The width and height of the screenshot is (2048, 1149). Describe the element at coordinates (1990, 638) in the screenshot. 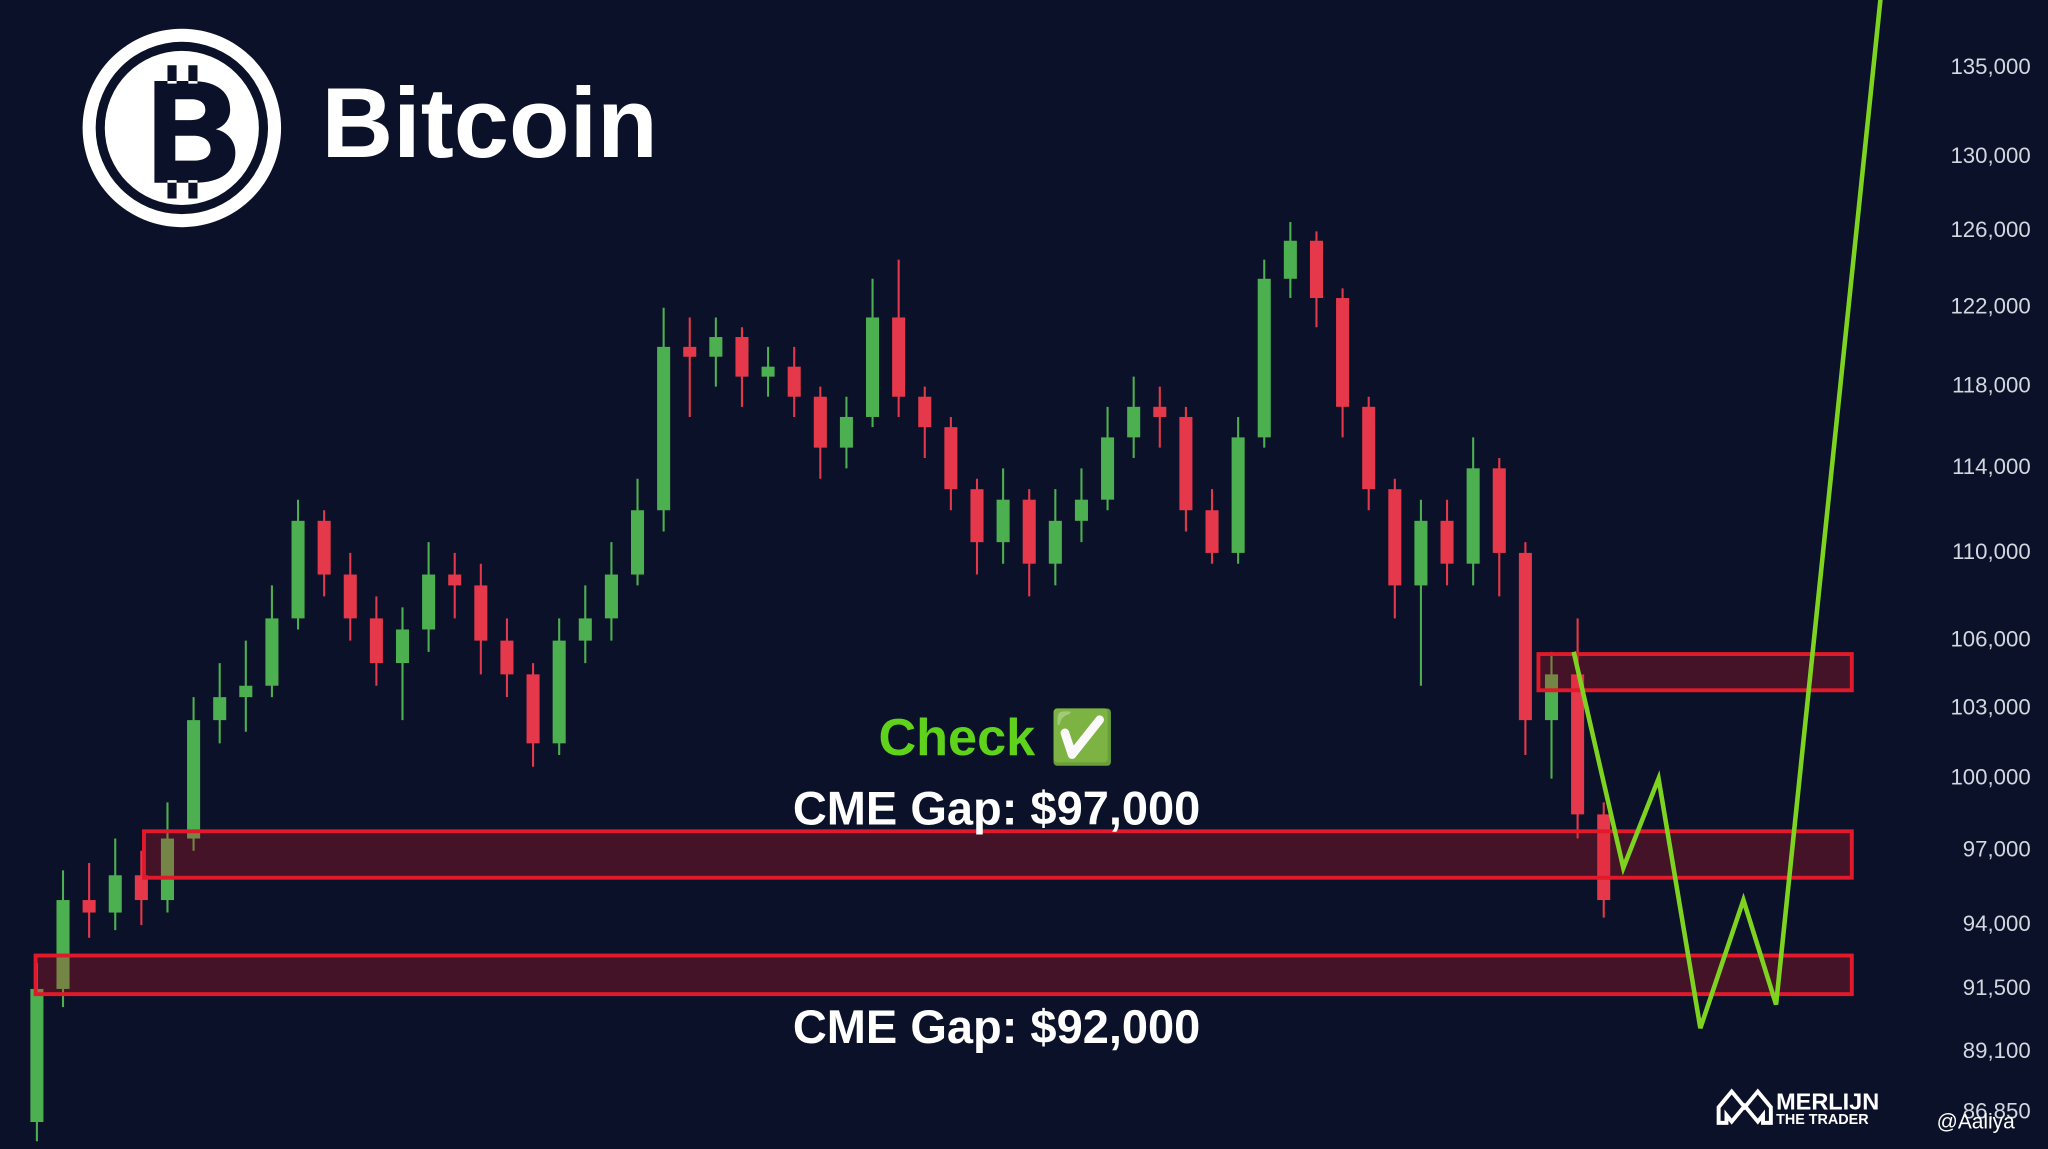

I see `y-tick-label: 106,000` at that location.